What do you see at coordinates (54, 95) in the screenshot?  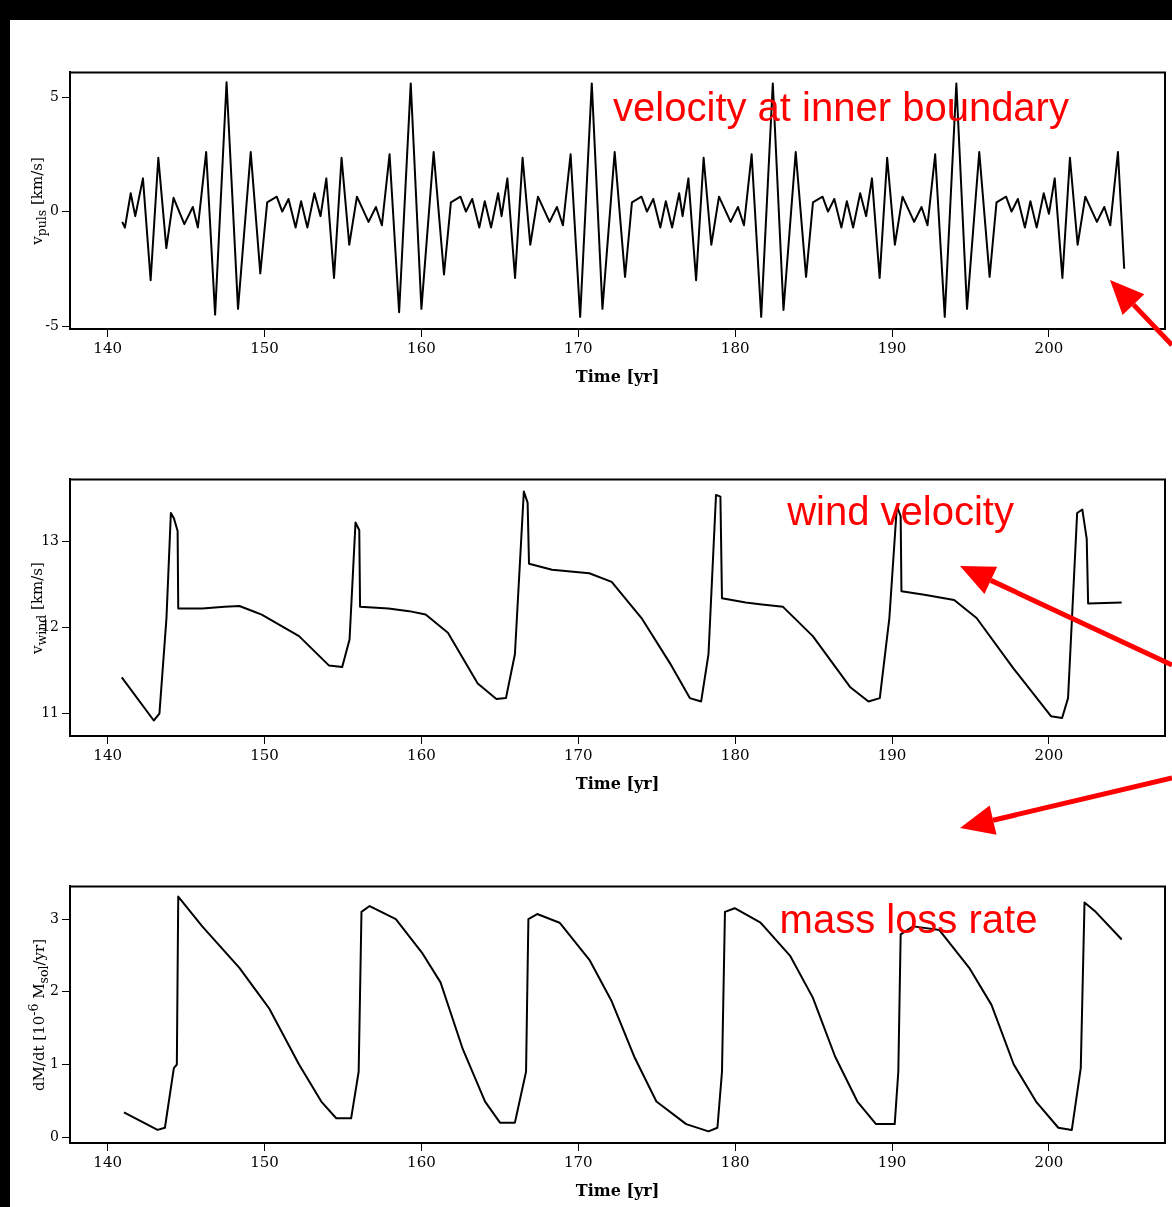 I see `y-tick-label: 5` at bounding box center [54, 95].